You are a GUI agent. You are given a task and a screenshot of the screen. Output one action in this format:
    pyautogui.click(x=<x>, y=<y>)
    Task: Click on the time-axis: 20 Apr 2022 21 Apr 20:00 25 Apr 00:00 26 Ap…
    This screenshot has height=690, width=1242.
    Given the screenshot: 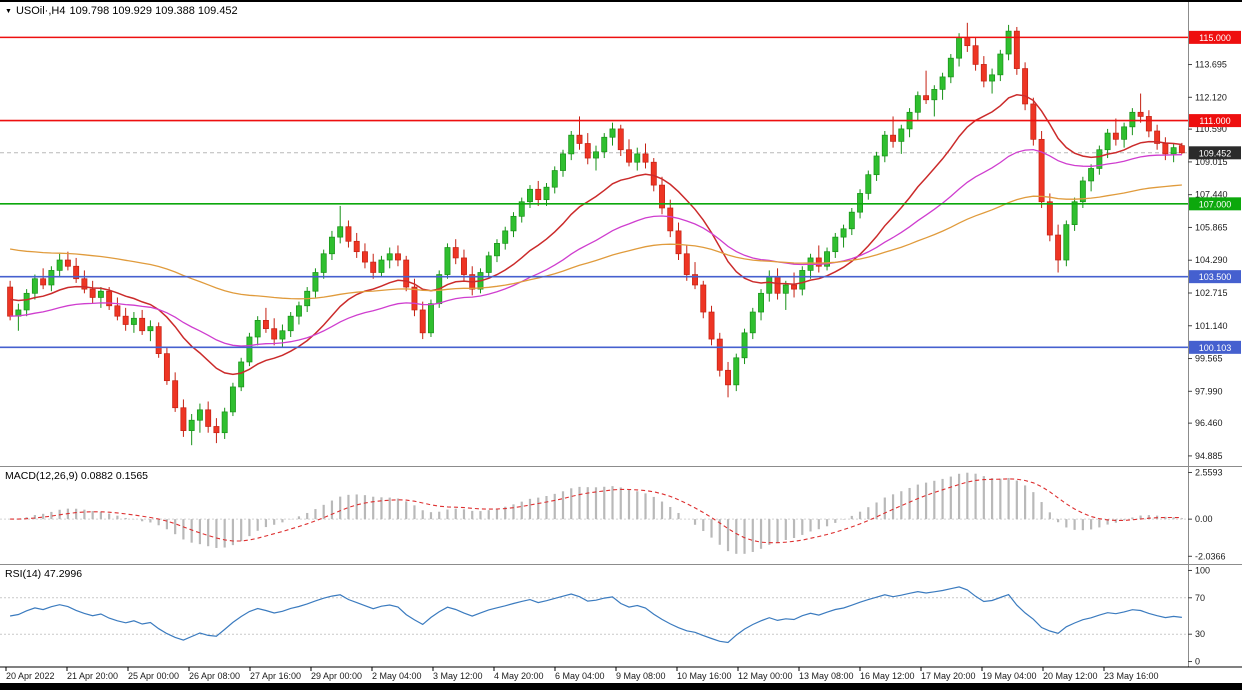 What is the action you would take?
    pyautogui.click(x=621, y=673)
    